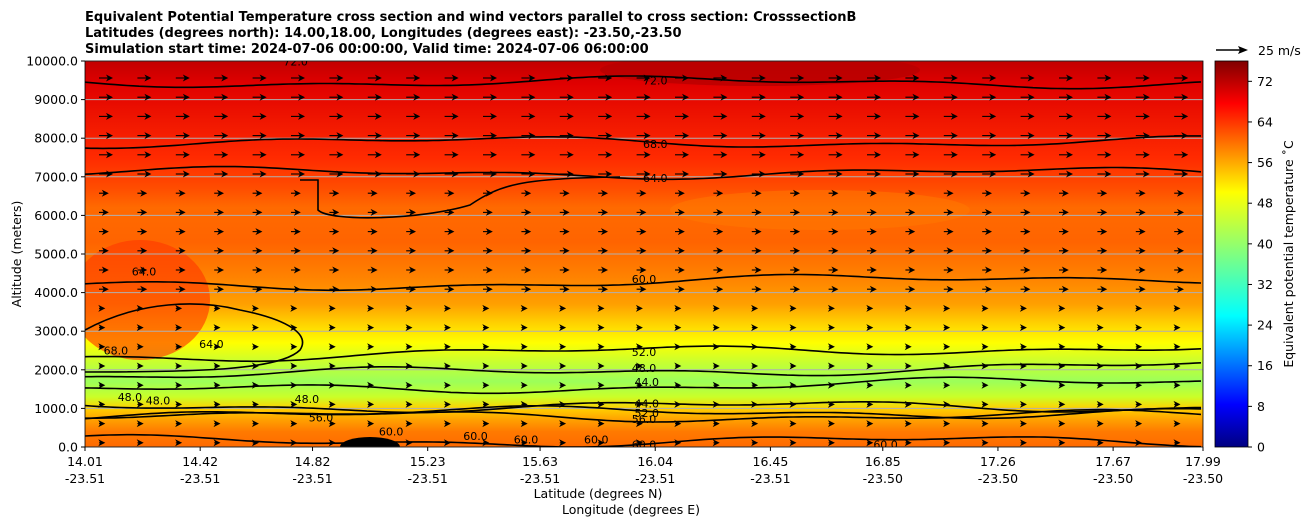  What do you see at coordinates (56, 292) in the screenshot?
I see `y-tick-label: 4000.0` at bounding box center [56, 292].